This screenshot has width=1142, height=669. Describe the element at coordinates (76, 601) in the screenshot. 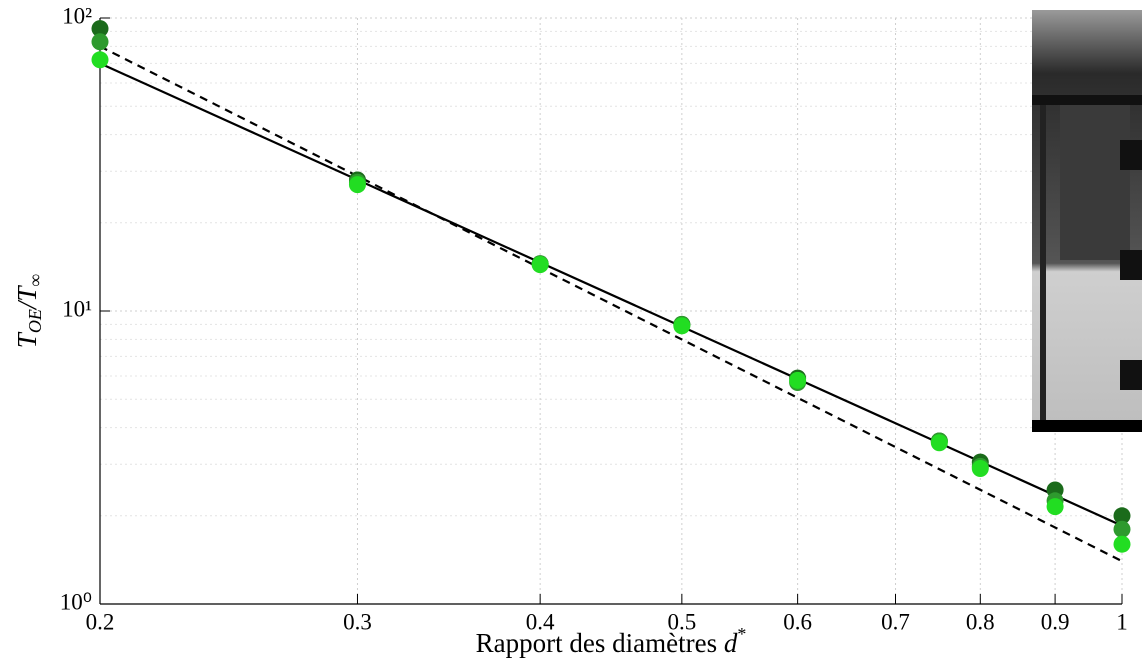

I see `y-tick-label: 10⁰` at that location.